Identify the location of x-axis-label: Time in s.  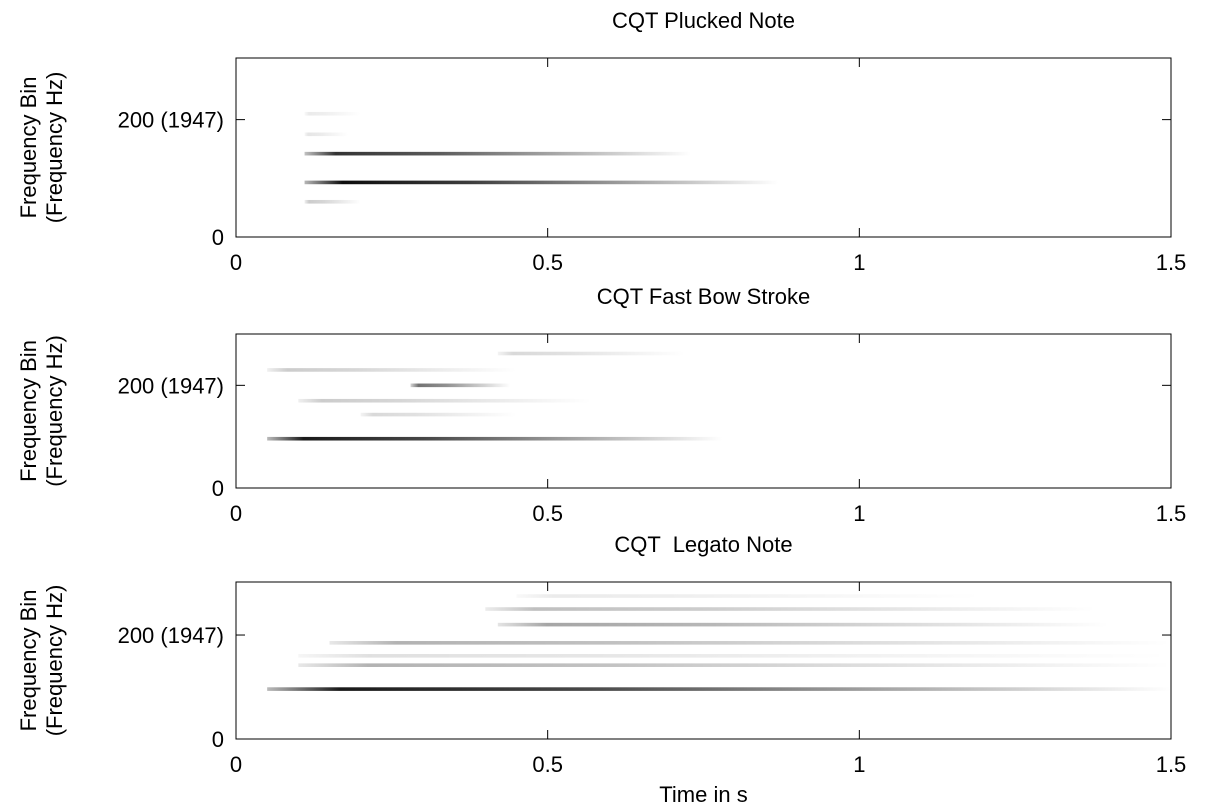
(703, 794).